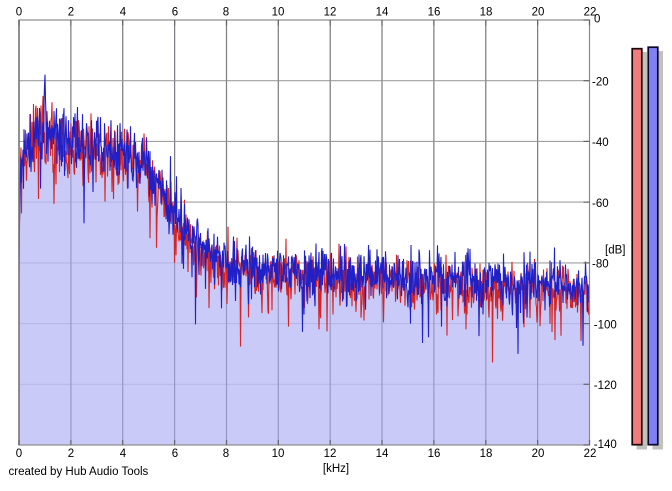 The image size is (672, 491). I want to click on svg-text: [dB], so click(615, 251).